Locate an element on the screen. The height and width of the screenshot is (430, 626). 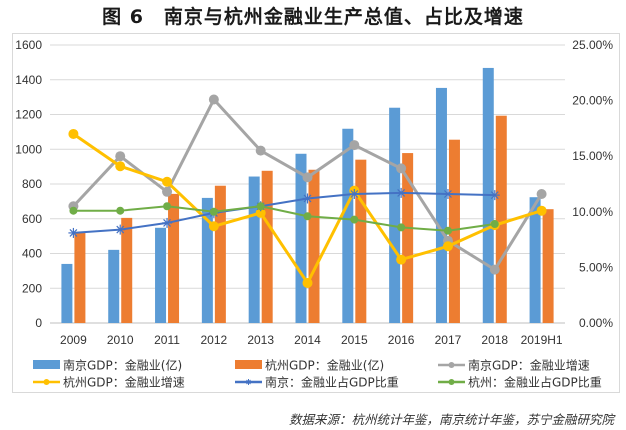
legend-item: 南京：金融业占GDP比重 is located at coordinates (317, 382).